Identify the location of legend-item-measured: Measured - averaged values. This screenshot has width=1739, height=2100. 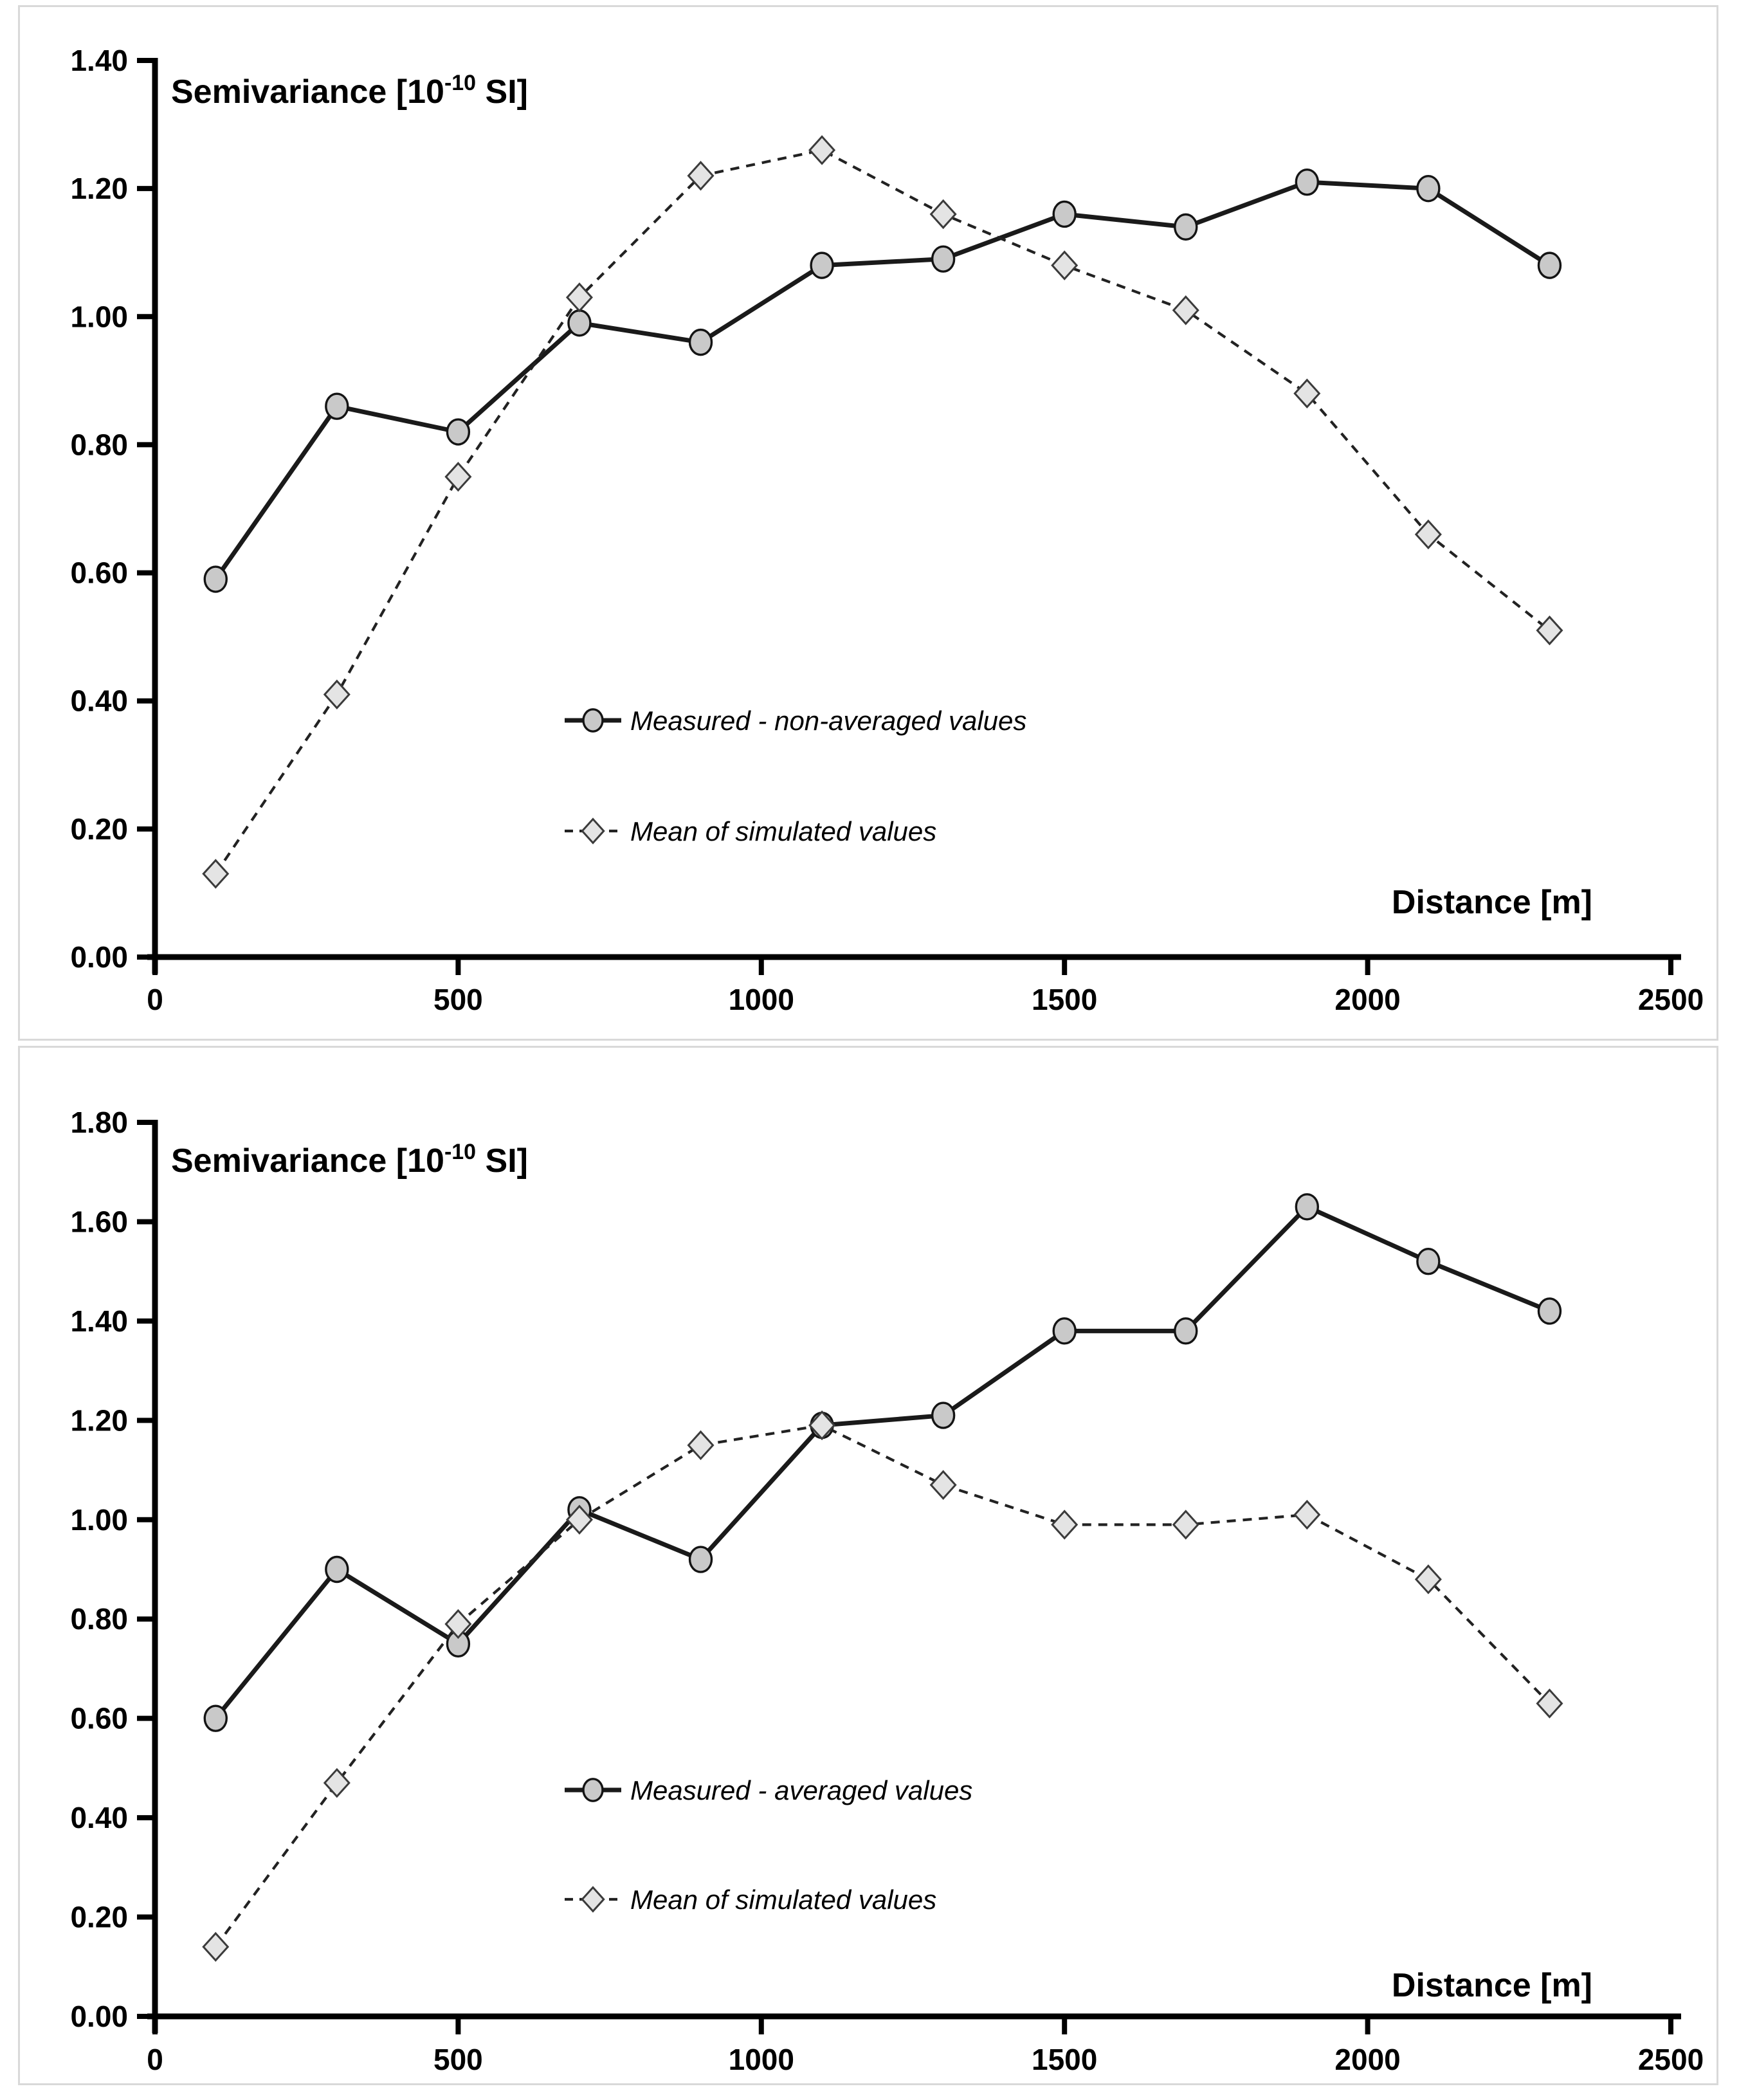
(768, 1790).